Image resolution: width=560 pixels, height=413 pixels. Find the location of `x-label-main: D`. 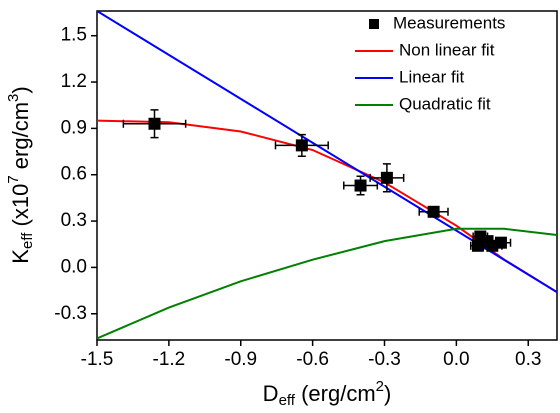

x-label-main: D is located at coordinates (271, 393).